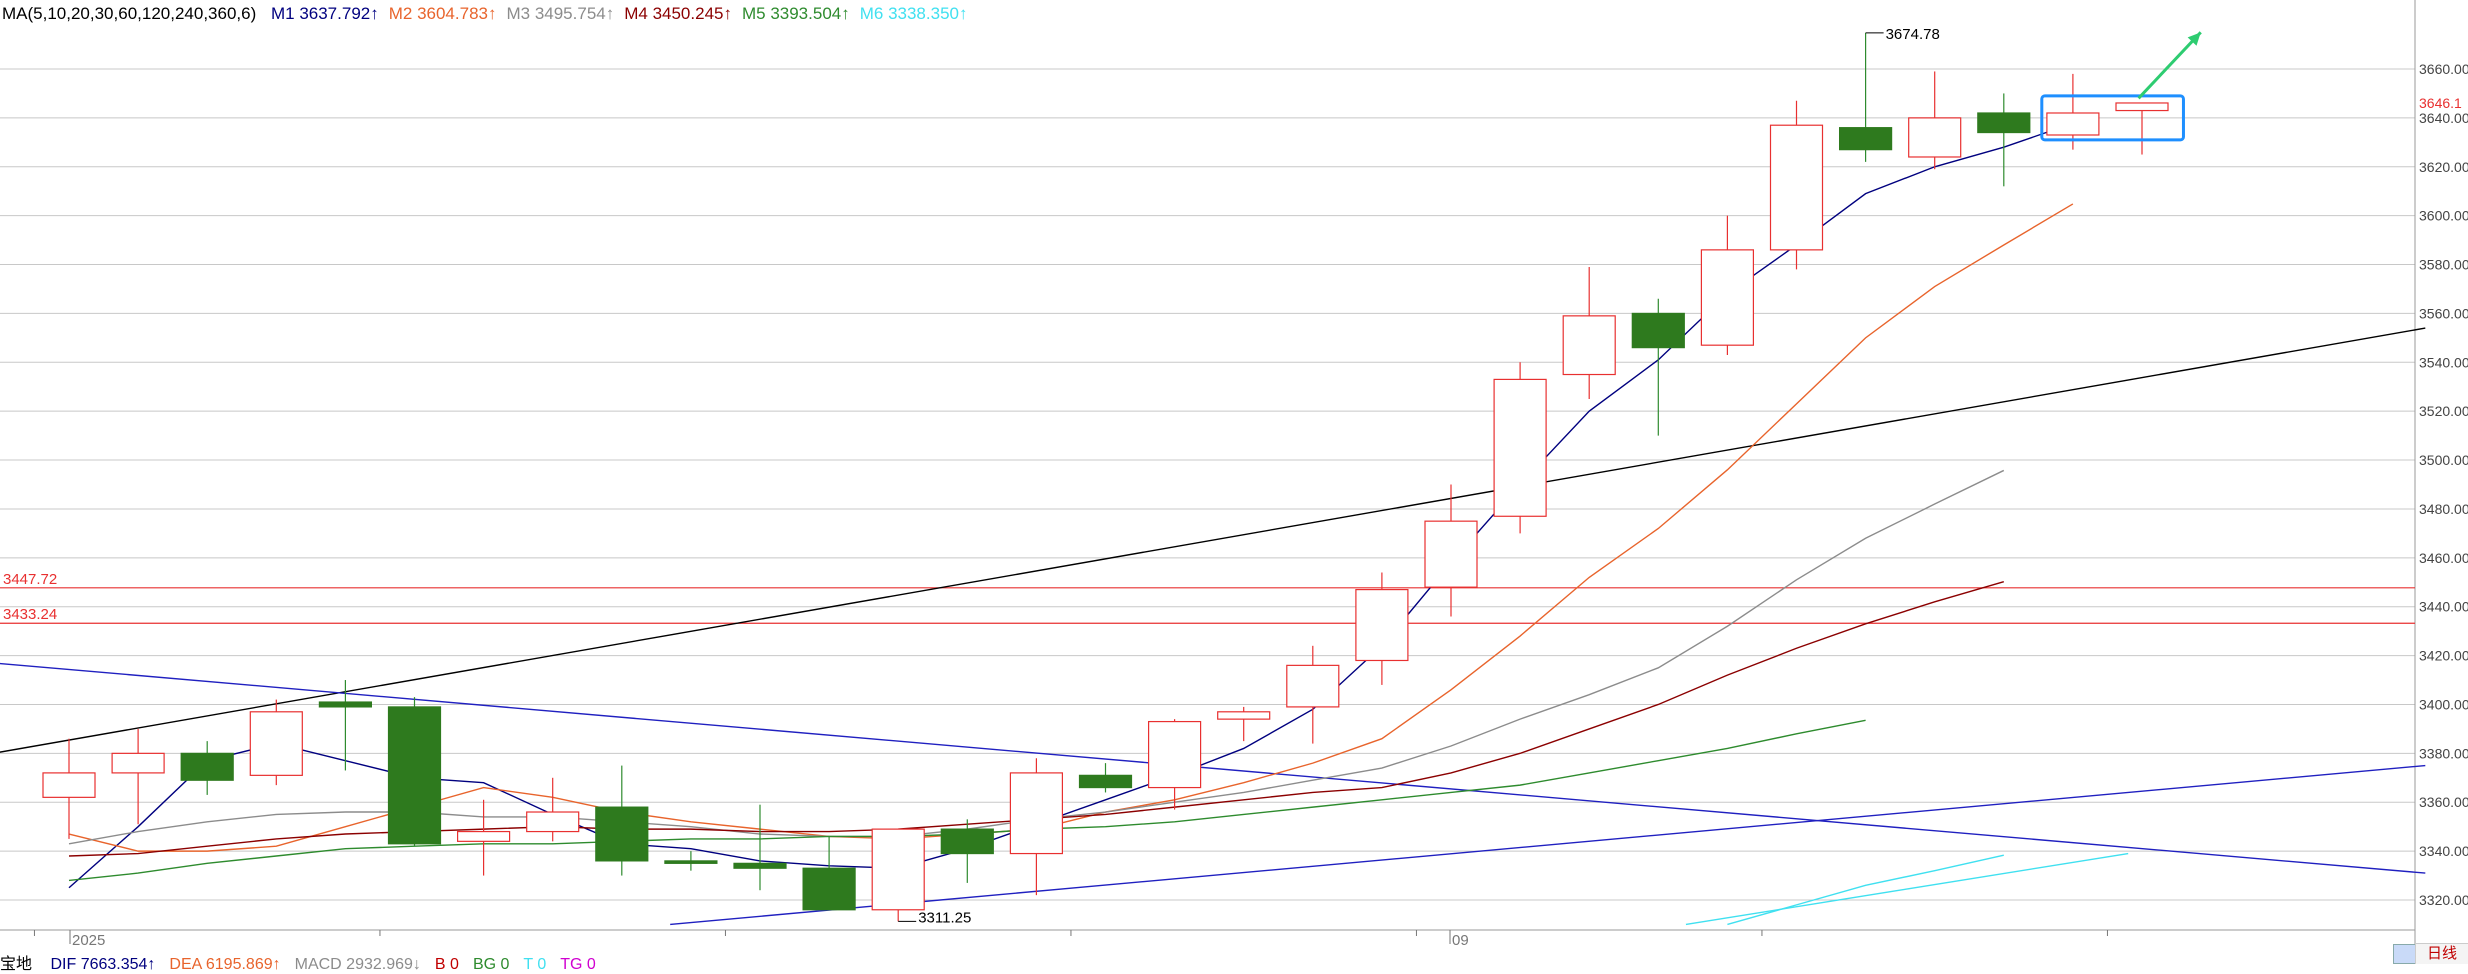 The width and height of the screenshot is (2468, 974). What do you see at coordinates (16, 964) in the screenshot?
I see `indicator-name: 宝地` at bounding box center [16, 964].